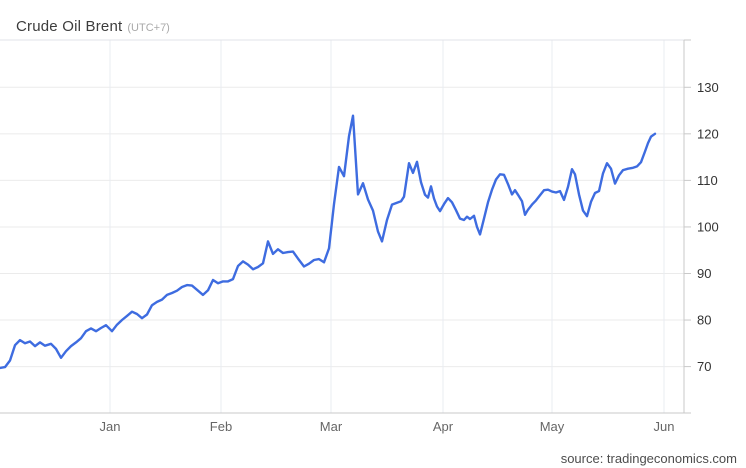  Describe the element at coordinates (704, 273) in the screenshot. I see `y-axis-label: 90` at that location.